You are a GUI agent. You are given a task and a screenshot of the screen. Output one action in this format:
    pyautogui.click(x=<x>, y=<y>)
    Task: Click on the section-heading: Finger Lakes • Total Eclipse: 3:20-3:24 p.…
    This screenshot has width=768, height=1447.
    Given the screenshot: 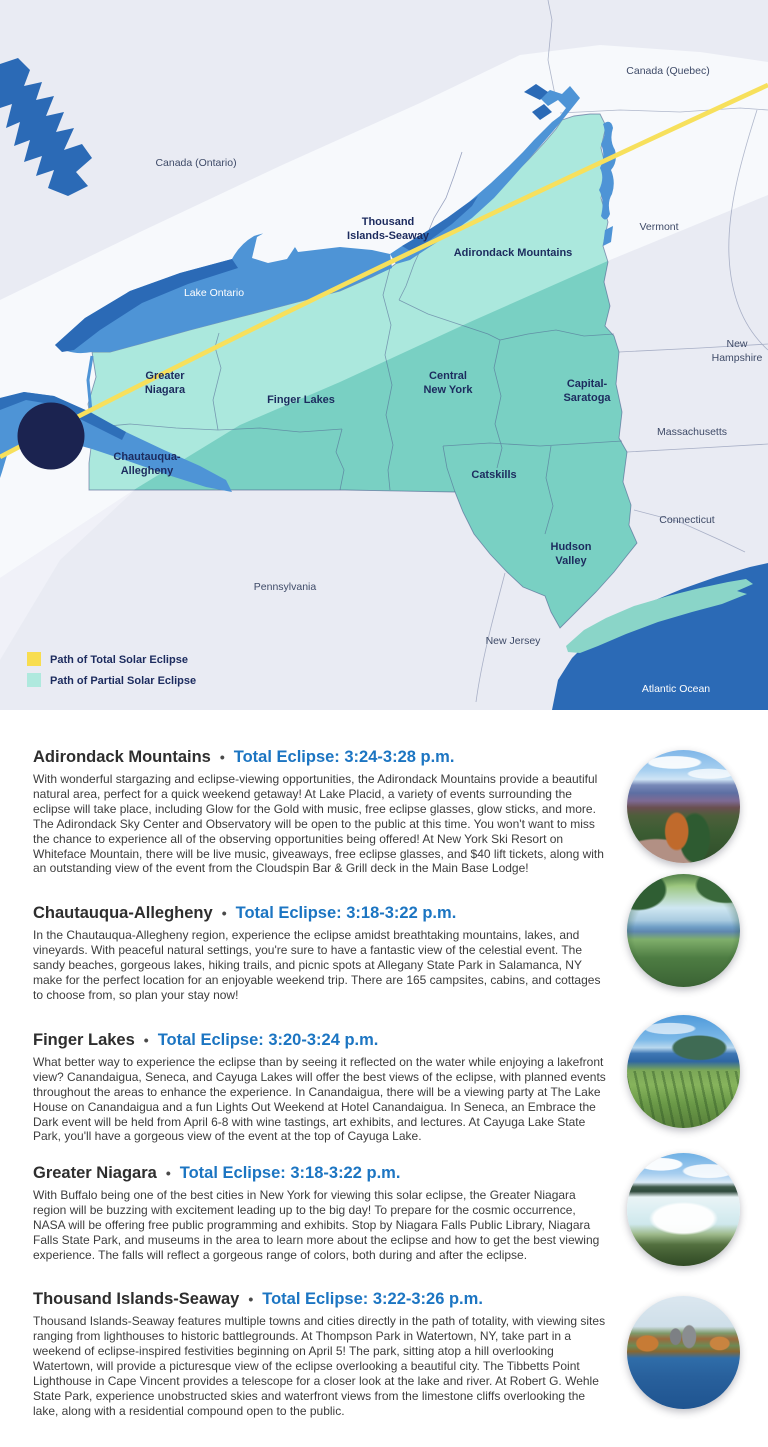 What is the action you would take?
    pyautogui.click(x=322, y=1040)
    